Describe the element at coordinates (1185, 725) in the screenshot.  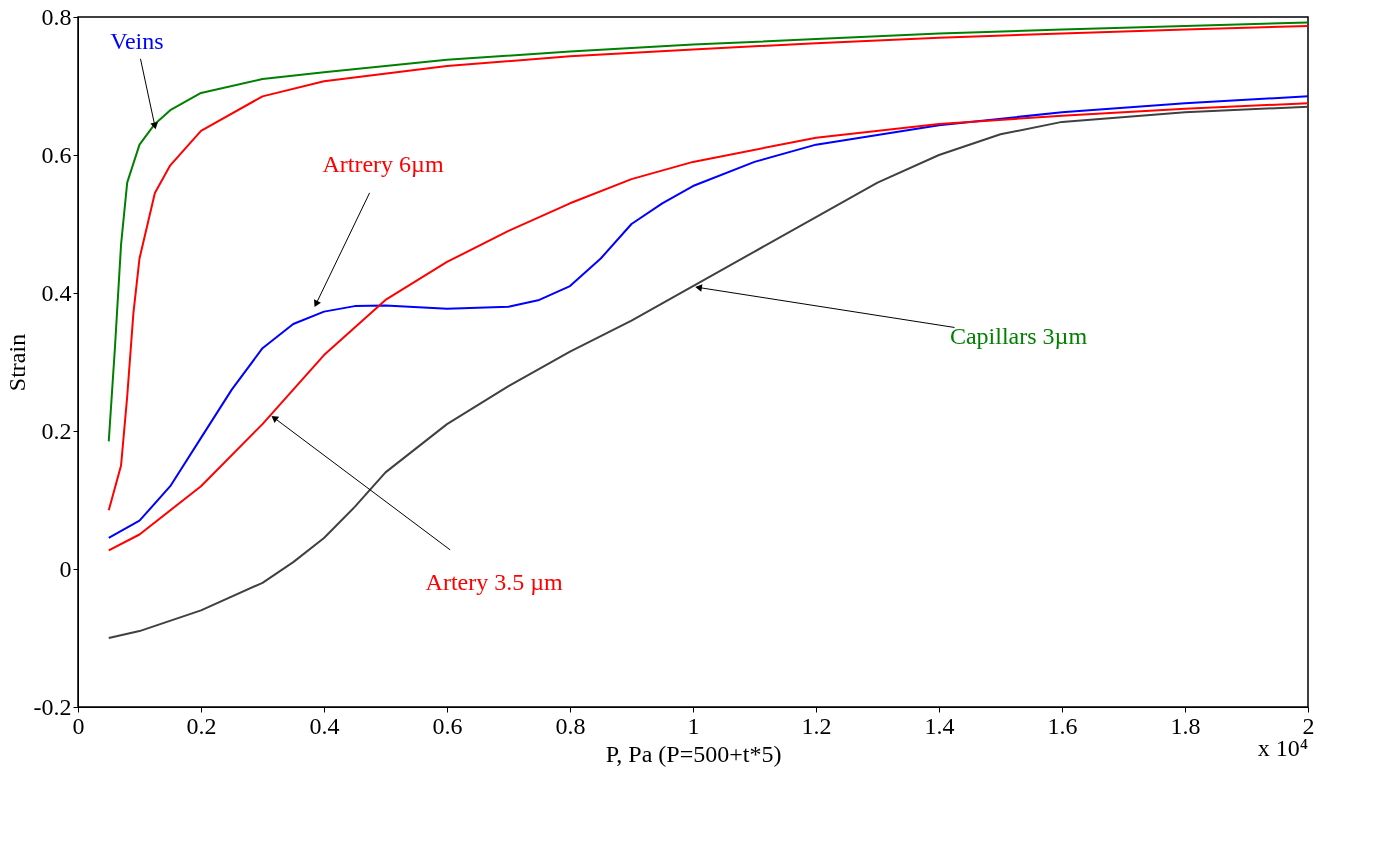
I see `x-tick-label: 1.8` at that location.